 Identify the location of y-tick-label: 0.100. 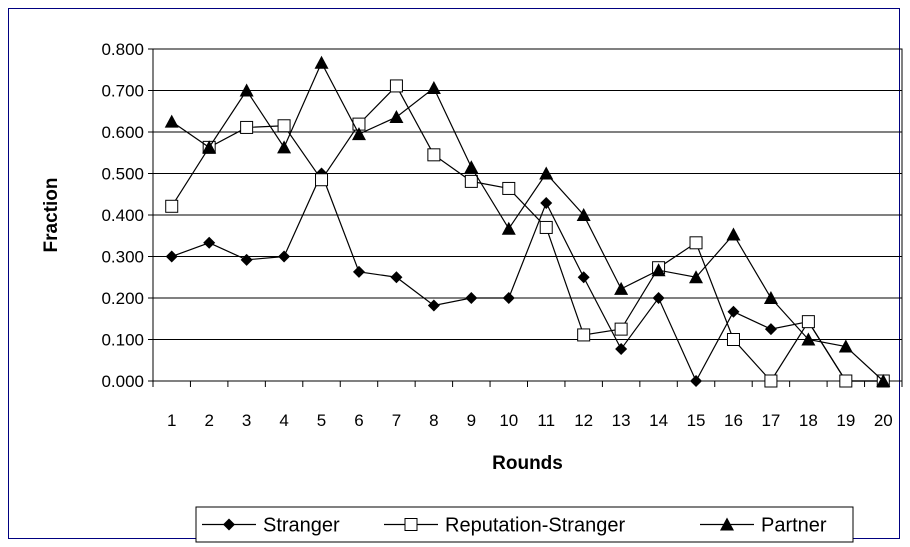
(122, 340).